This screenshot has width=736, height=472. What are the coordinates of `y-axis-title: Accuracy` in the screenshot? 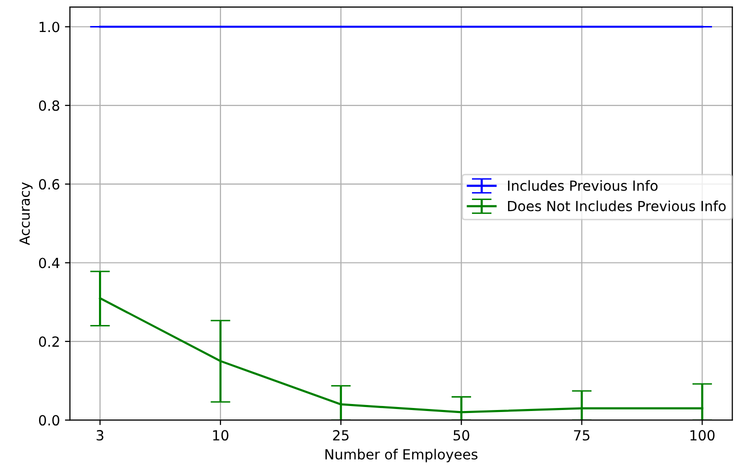 It's located at (26, 214).